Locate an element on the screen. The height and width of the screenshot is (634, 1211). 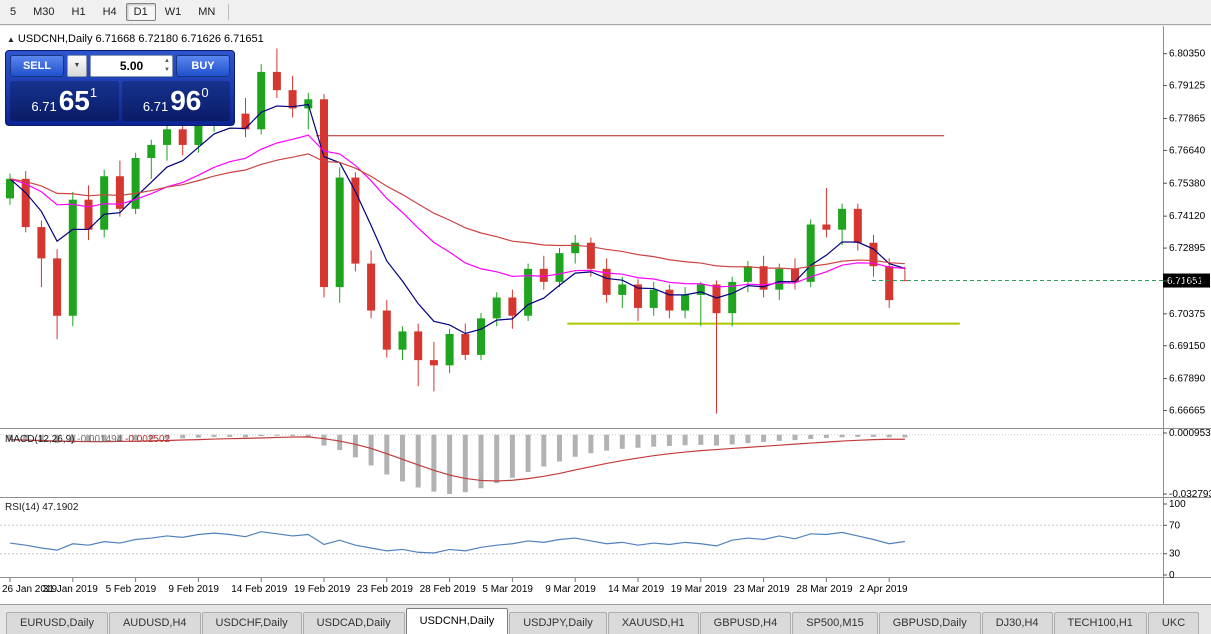
buy-price-display: 6.71 96 0 is located at coordinates (175, 101).